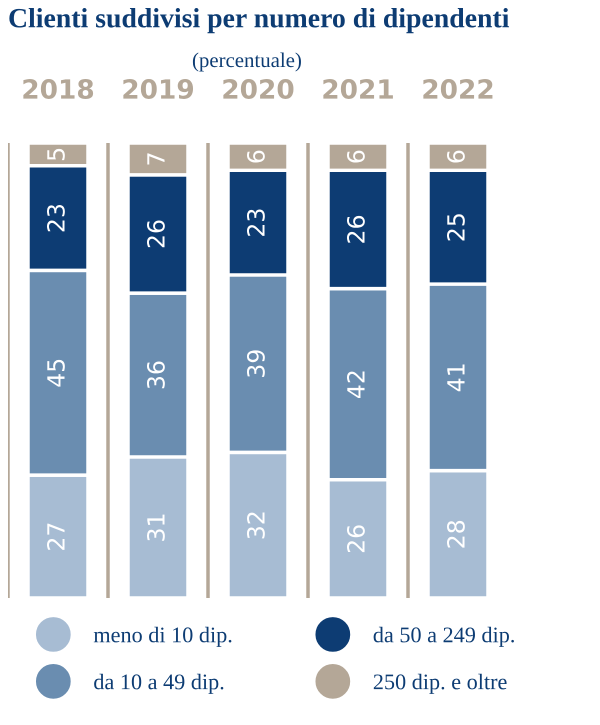 Image resolution: width=600 pixels, height=725 pixels. Describe the element at coordinates (255, 363) in the screenshot. I see `data-label: 39` at that location.